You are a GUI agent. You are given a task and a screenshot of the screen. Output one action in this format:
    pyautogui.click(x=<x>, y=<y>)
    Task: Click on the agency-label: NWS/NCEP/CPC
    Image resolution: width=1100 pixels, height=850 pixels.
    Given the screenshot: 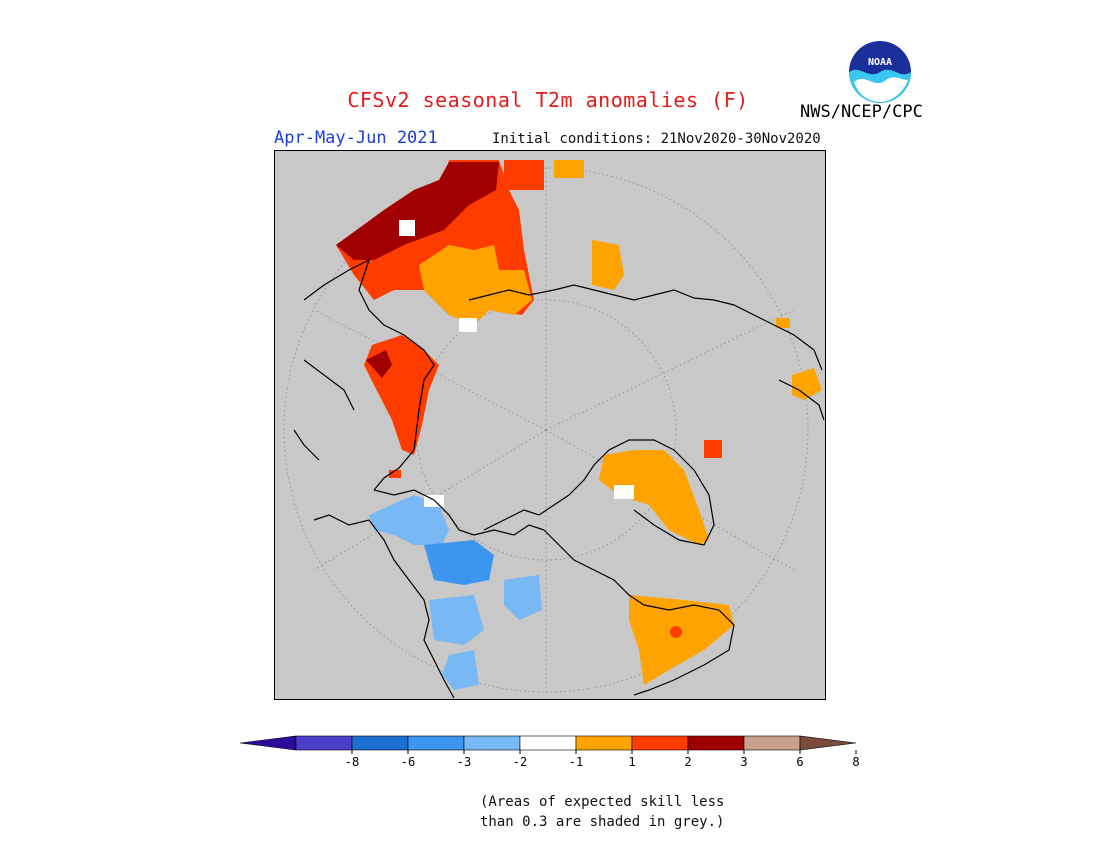 What is the action you would take?
    pyautogui.click(x=861, y=112)
    